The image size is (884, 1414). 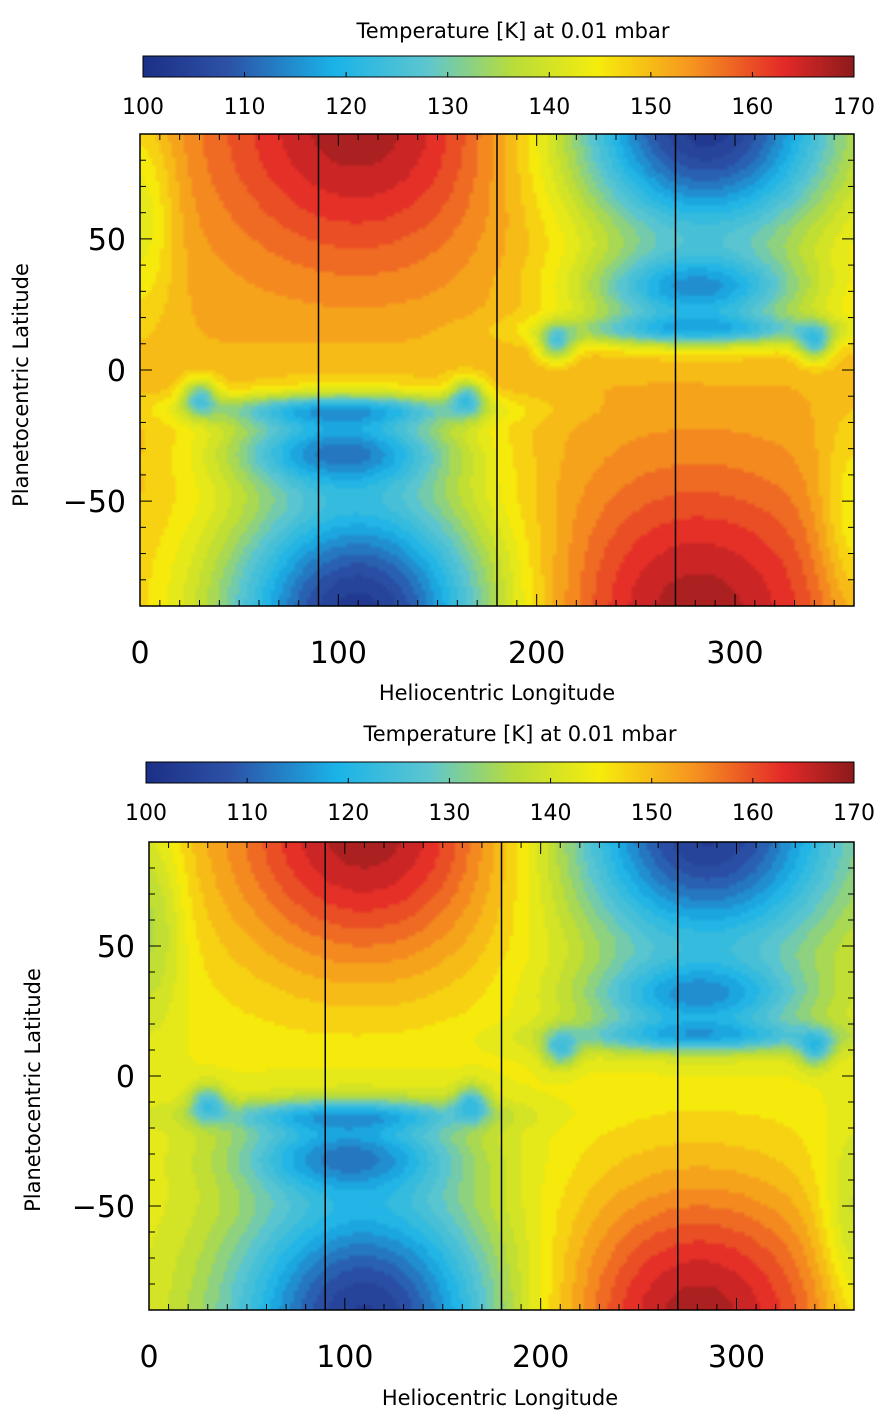 What do you see at coordinates (512, 31) in the screenshot?
I see `panel-1-title: Temperature [K] at 0.01 mbar` at bounding box center [512, 31].